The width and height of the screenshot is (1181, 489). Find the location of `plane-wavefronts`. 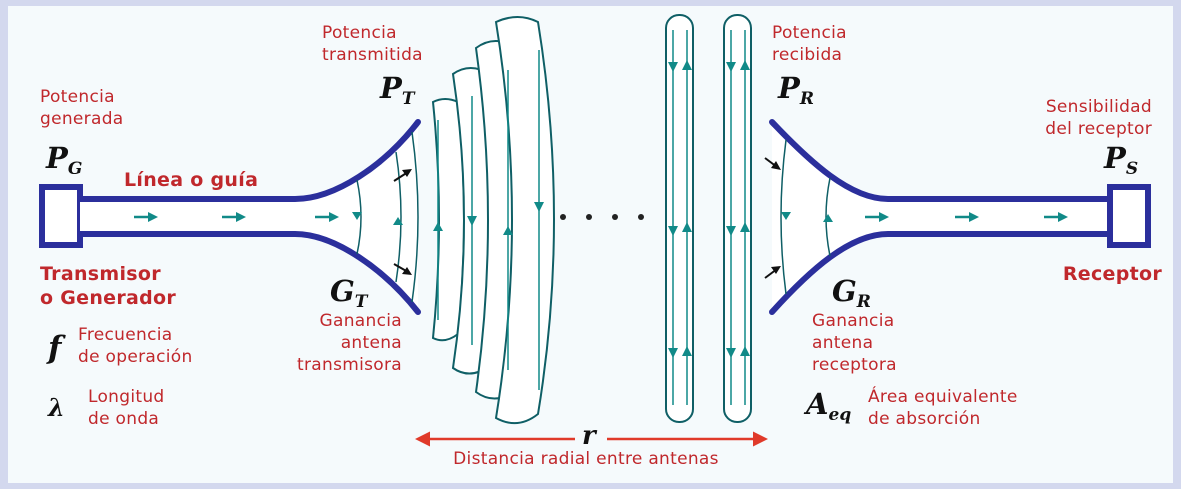

plane-wavefronts is located at coordinates (708, 218).